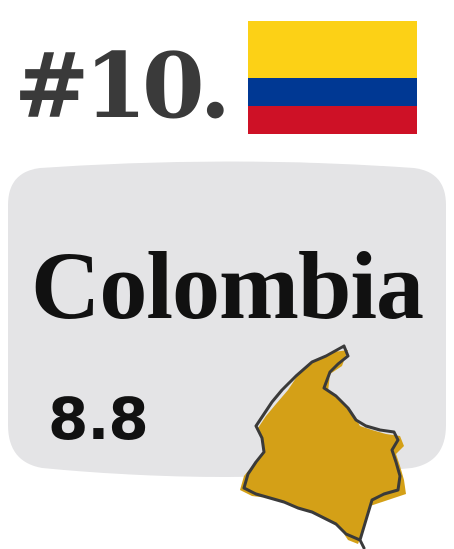 The image size is (454, 549). Describe the element at coordinates (332, 49) in the screenshot. I see `flag-yellow-stripe` at that location.